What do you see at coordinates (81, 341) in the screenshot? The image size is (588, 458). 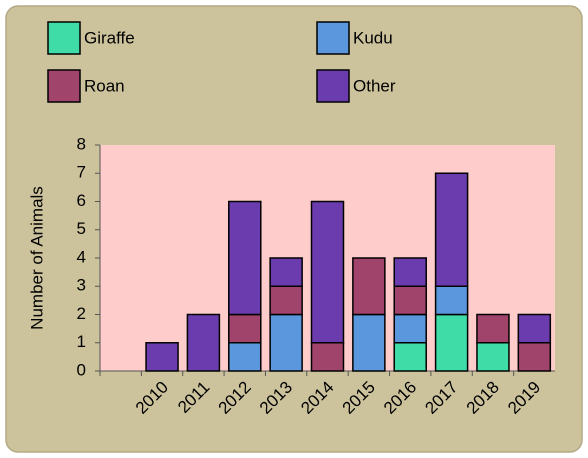 I see `y-tick-label: 1` at bounding box center [81, 341].